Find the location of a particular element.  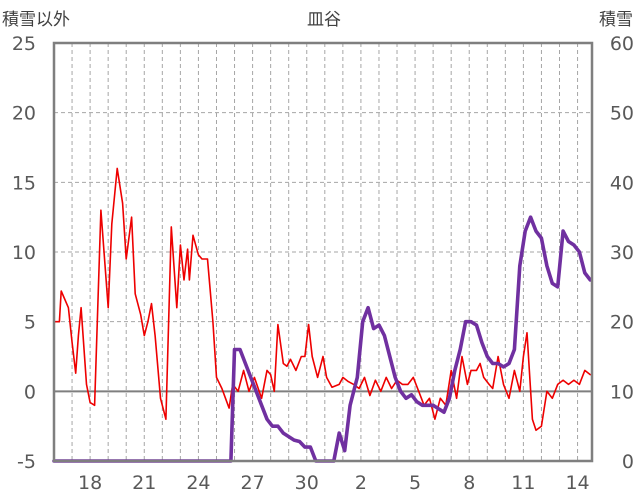

y-tick-right-label: 0 is located at coordinates (628, 462).